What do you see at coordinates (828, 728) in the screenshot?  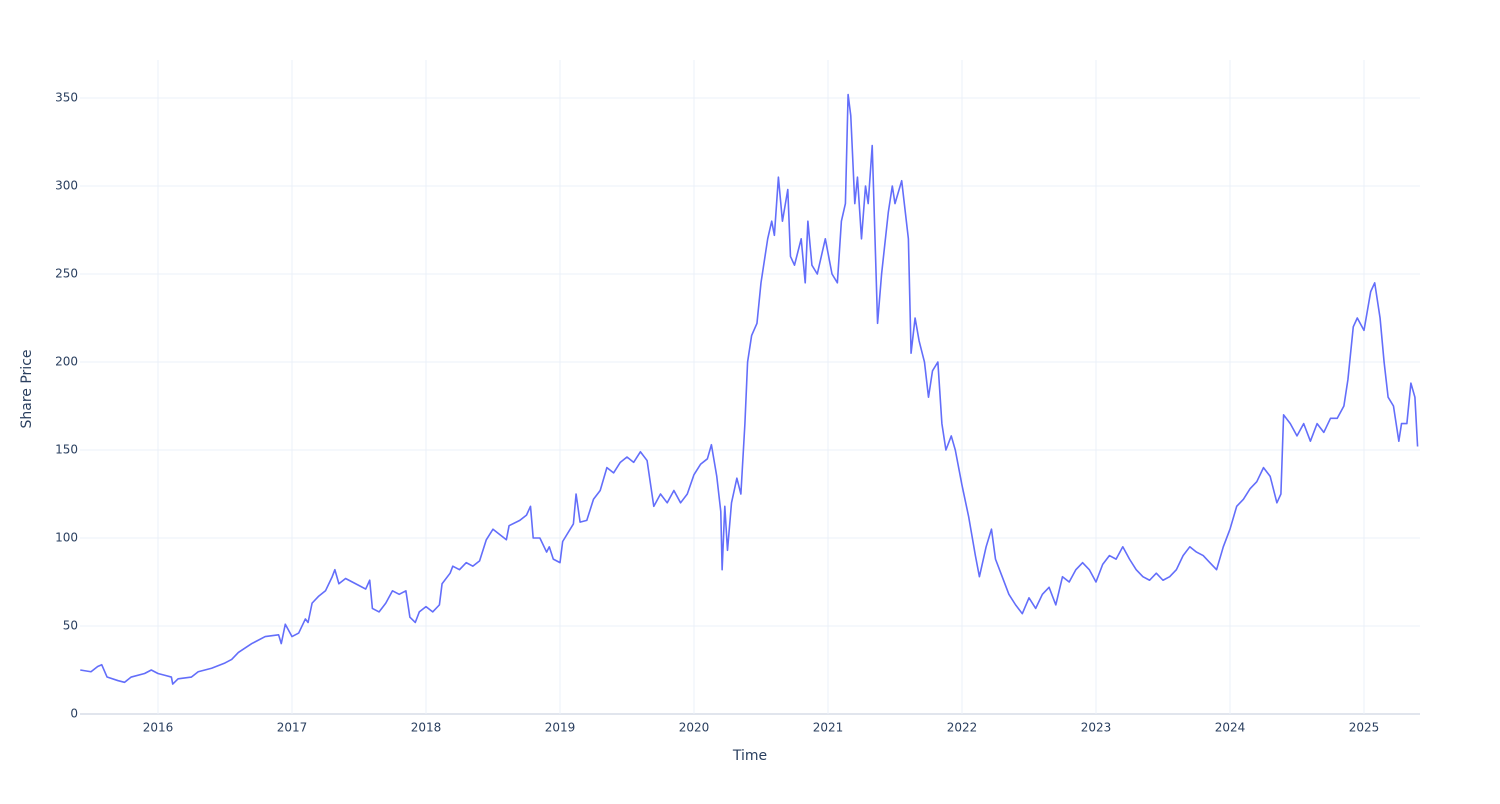 I see `x-tick-label: 2021` at bounding box center [828, 728].